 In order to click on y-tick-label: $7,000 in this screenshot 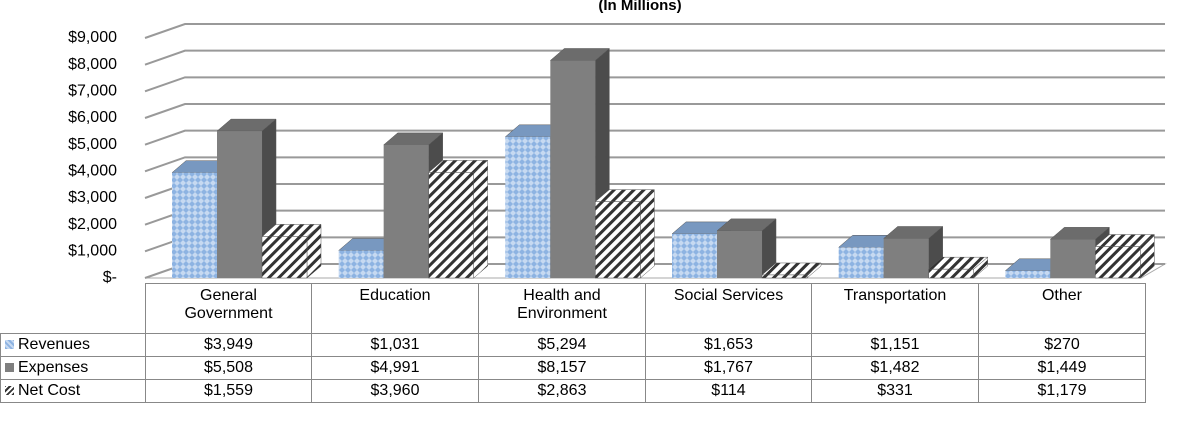, I will do `click(92, 91)`.